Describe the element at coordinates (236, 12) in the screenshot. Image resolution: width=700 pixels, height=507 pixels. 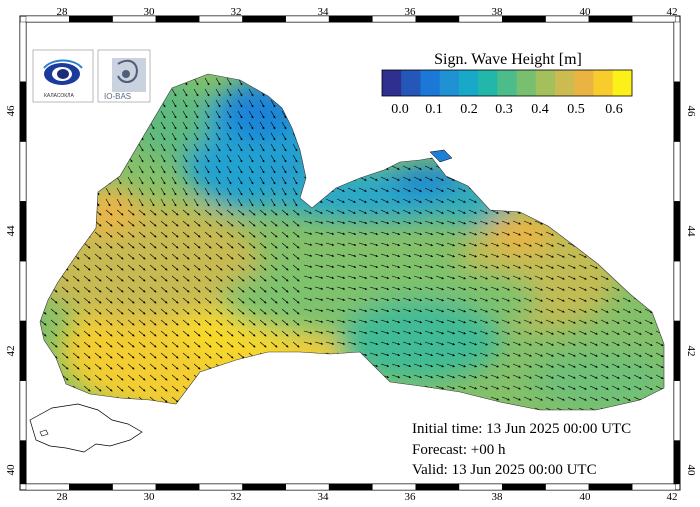
I see `longitude-label: 32` at that location.